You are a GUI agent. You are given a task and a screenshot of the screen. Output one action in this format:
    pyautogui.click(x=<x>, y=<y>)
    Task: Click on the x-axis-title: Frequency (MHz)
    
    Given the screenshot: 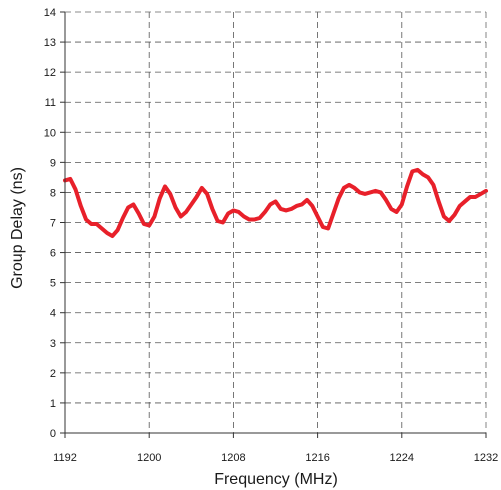 What is the action you would take?
    pyautogui.click(x=276, y=479)
    